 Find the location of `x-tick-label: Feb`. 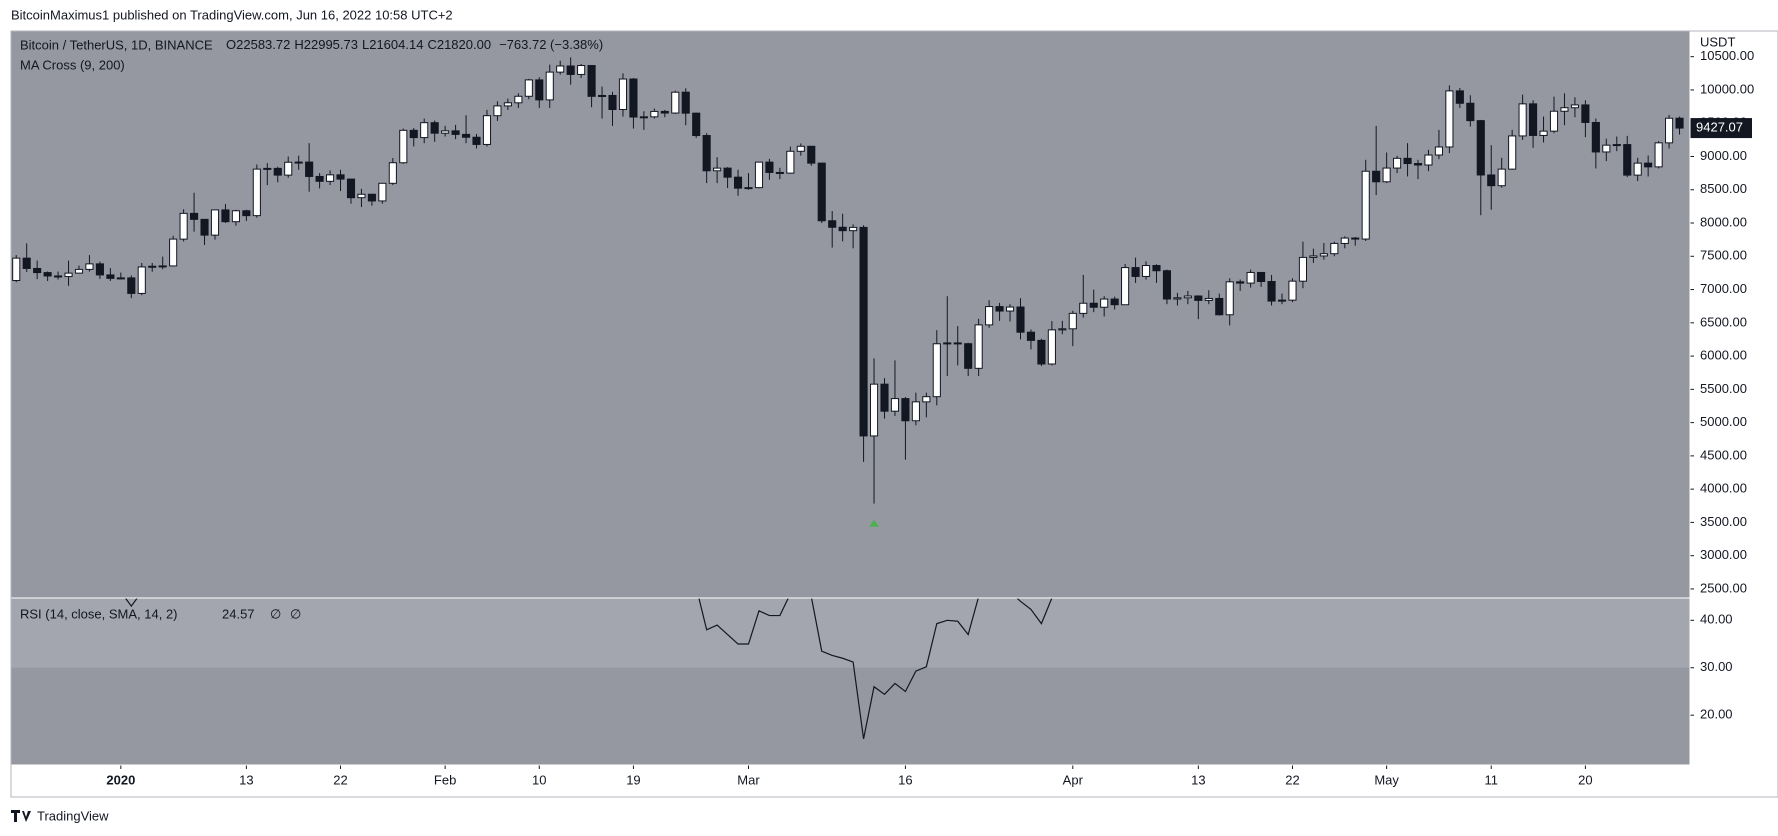

x-tick-label: Feb is located at coordinates (445, 779).